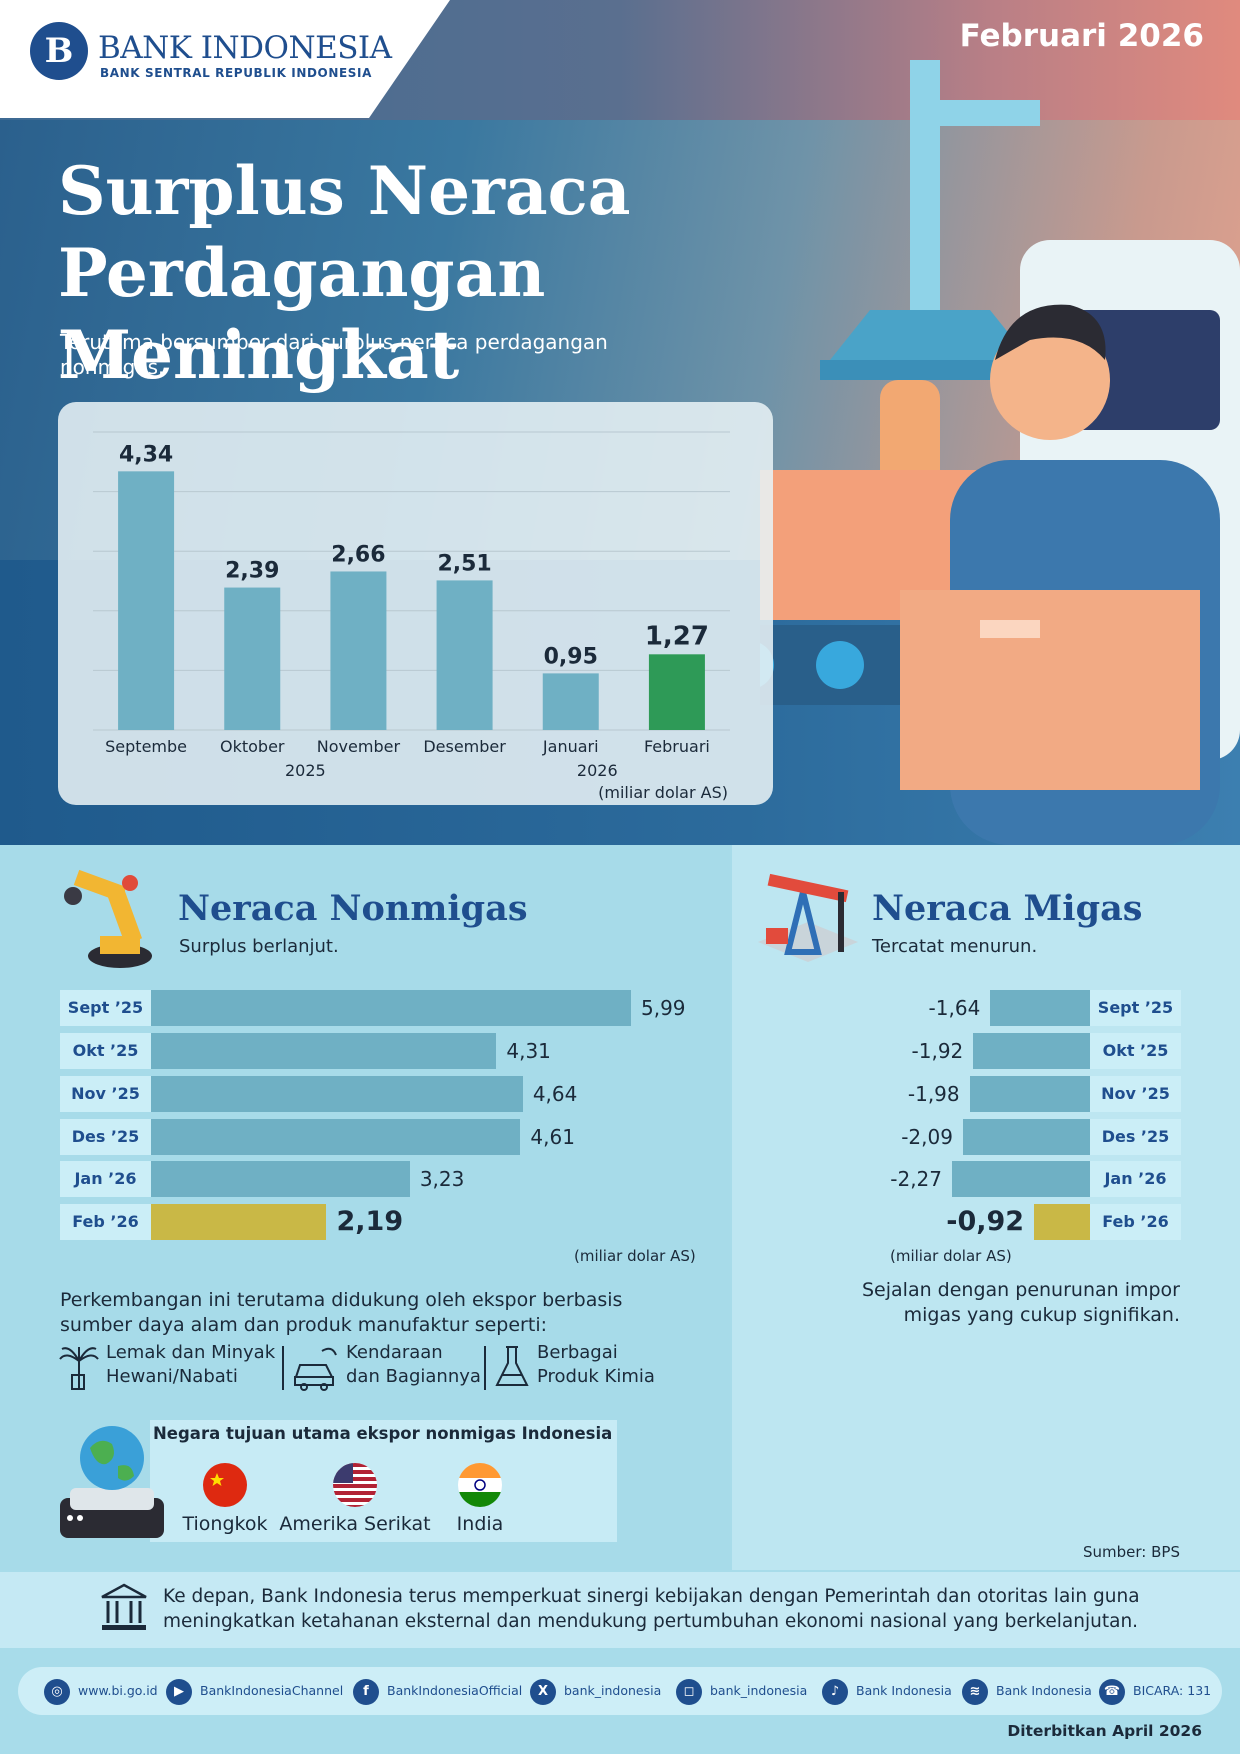  Describe the element at coordinates (927, 1137) in the screenshot. I see `migas-bar-value: -2,09` at that location.